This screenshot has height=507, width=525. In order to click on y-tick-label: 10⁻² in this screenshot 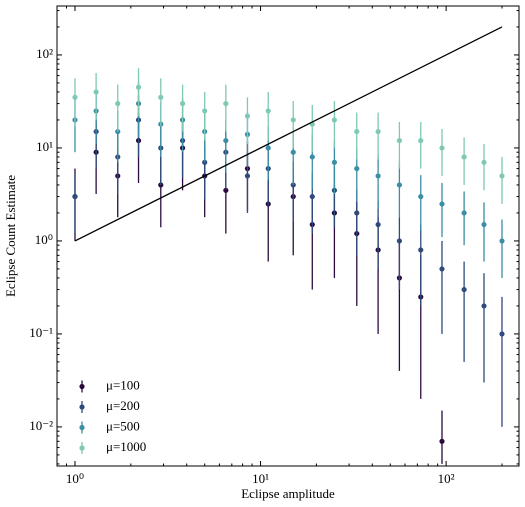, I will do `click(41, 425)`.